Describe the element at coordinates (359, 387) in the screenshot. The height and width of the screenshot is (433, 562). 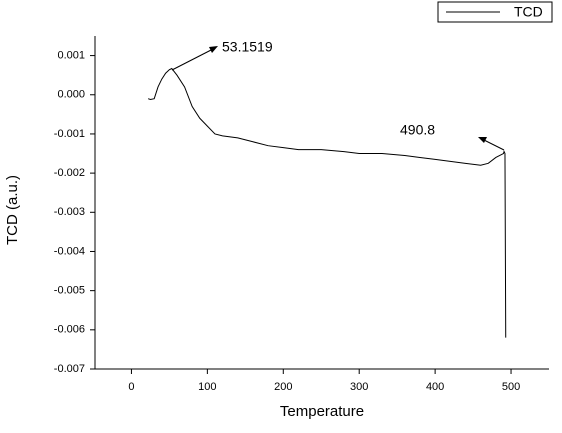
I see `x-tick-label: 300` at that location.